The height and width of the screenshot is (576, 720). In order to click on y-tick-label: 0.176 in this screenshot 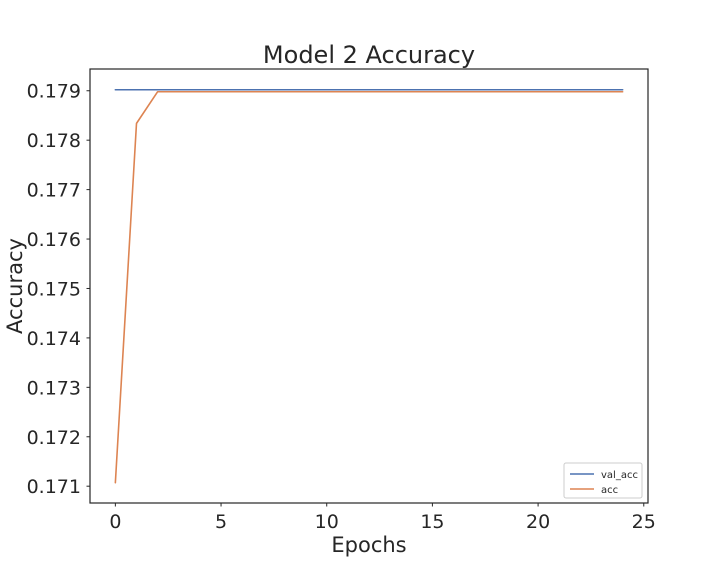, I will do `click(54, 240)`.